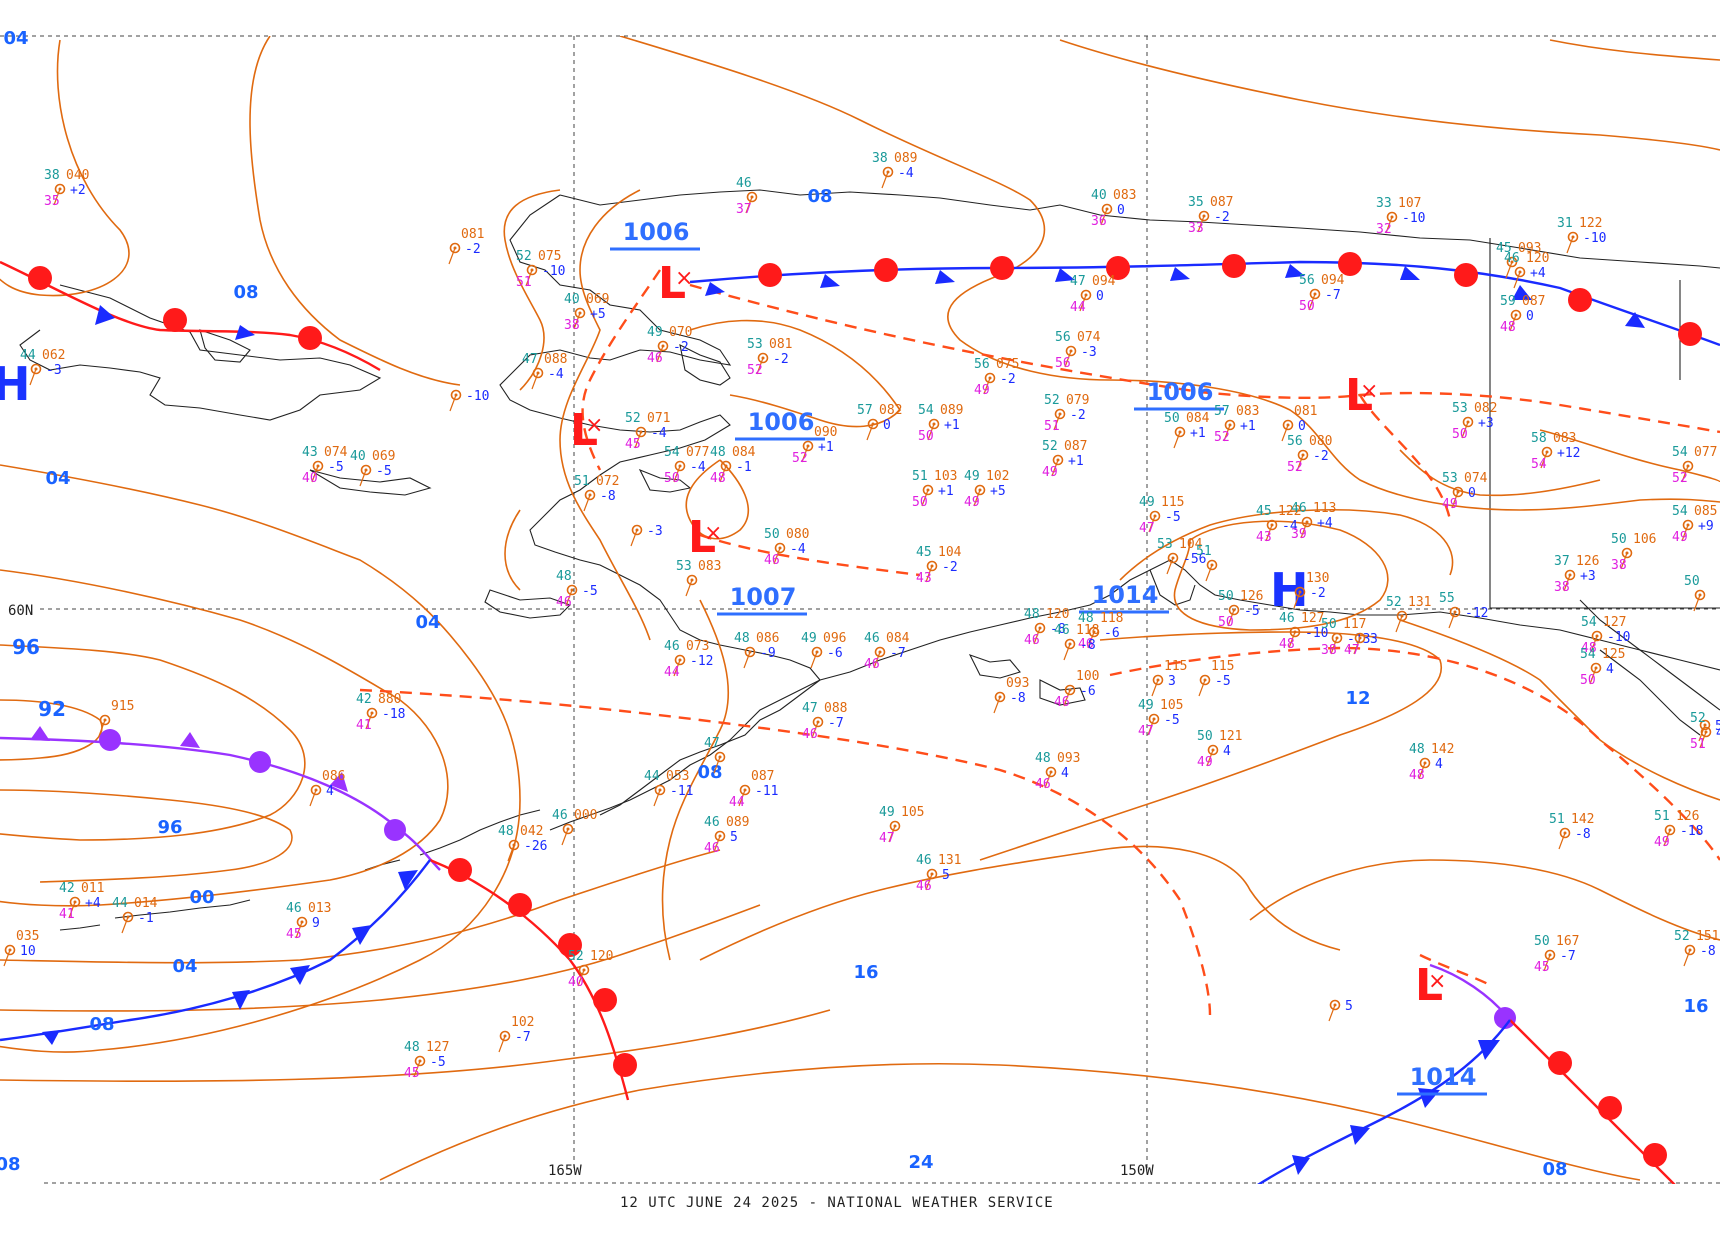 This screenshot has height=1260, width=1720. What do you see at coordinates (1052, 426) in the screenshot?
I see `station-dewpoint: 51` at bounding box center [1052, 426].